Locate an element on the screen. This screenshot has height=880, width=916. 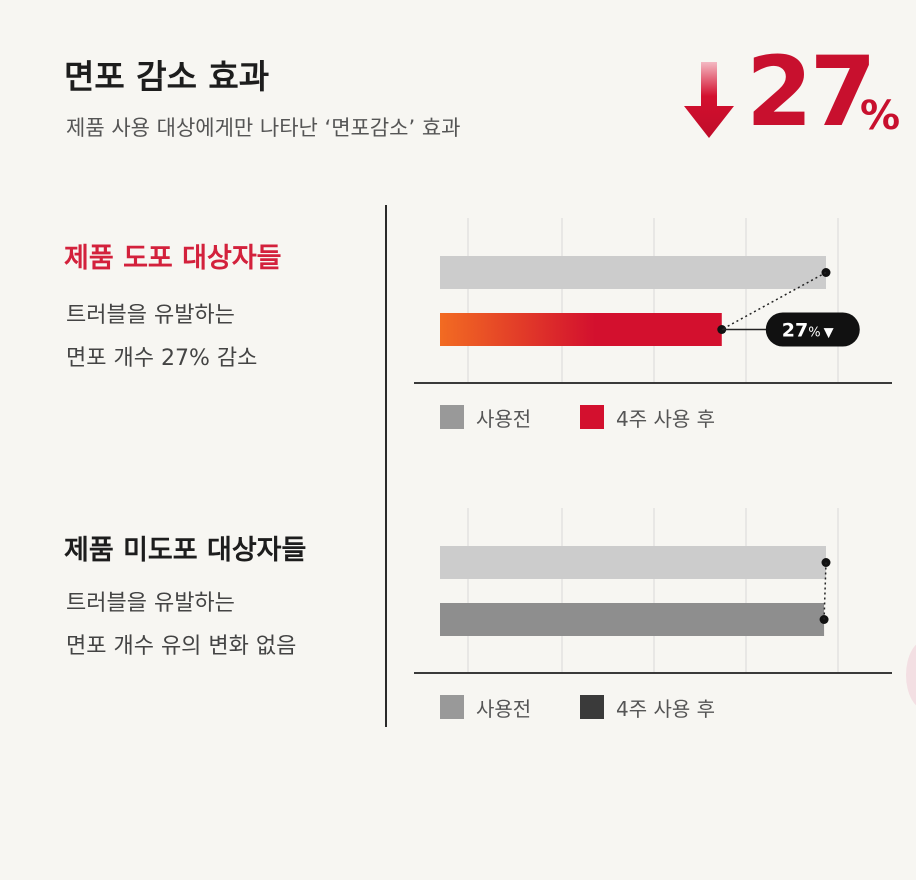
headline-stat: 27 % is located at coordinates (796, 96).